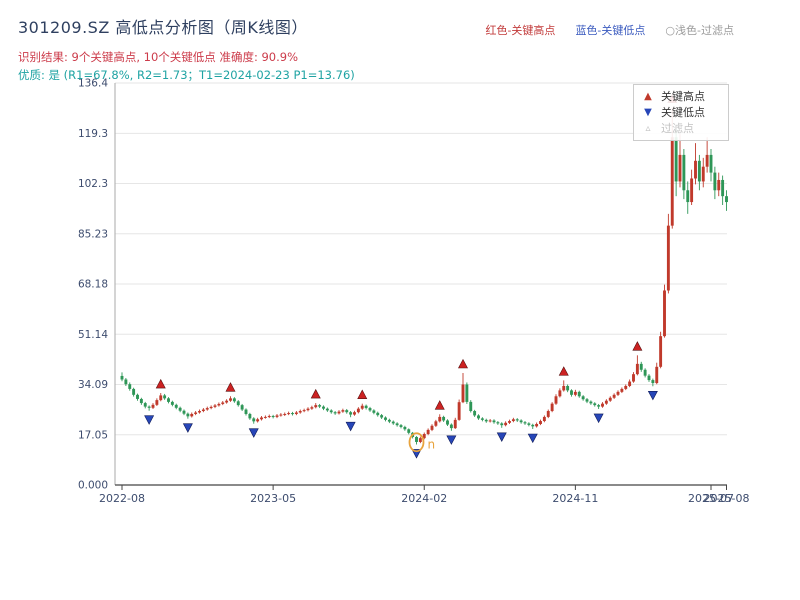 This screenshot has width=800, height=600. Describe the element at coordinates (681, 112) in the screenshot. I see `chart-legend-box: ▲ 关键高点 ▼ 关键低点 ▵ 过滤点` at that location.